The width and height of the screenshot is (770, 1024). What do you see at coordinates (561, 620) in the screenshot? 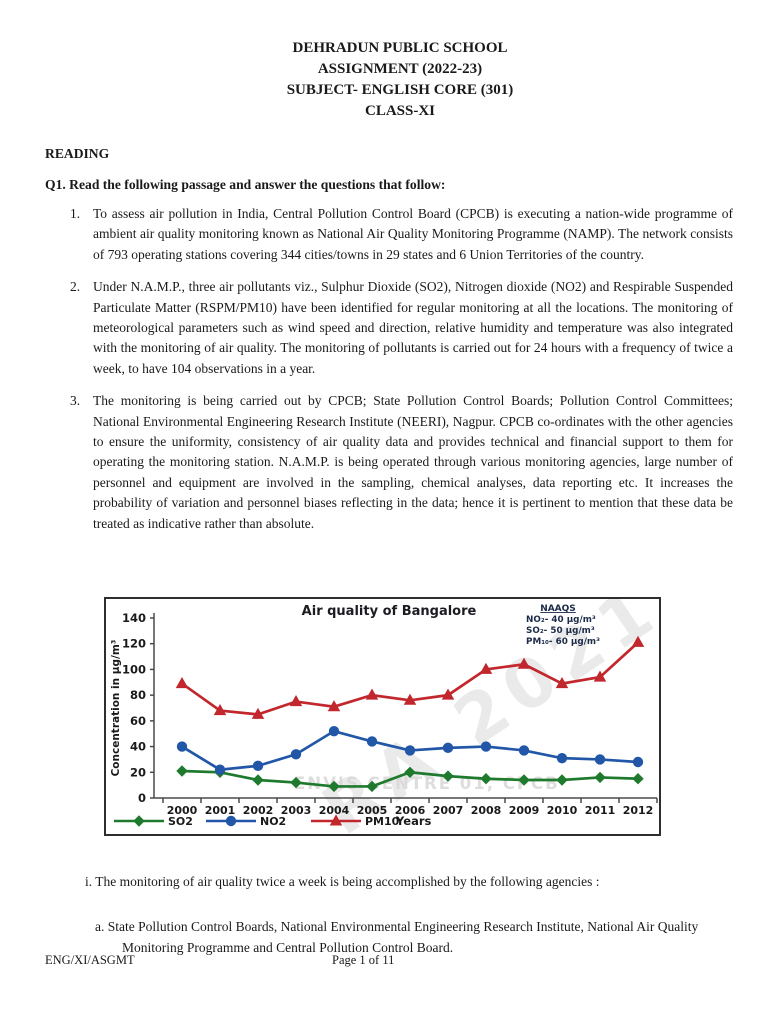
I see `svg-text: NO₂- 40 µg/m³` at bounding box center [561, 620].